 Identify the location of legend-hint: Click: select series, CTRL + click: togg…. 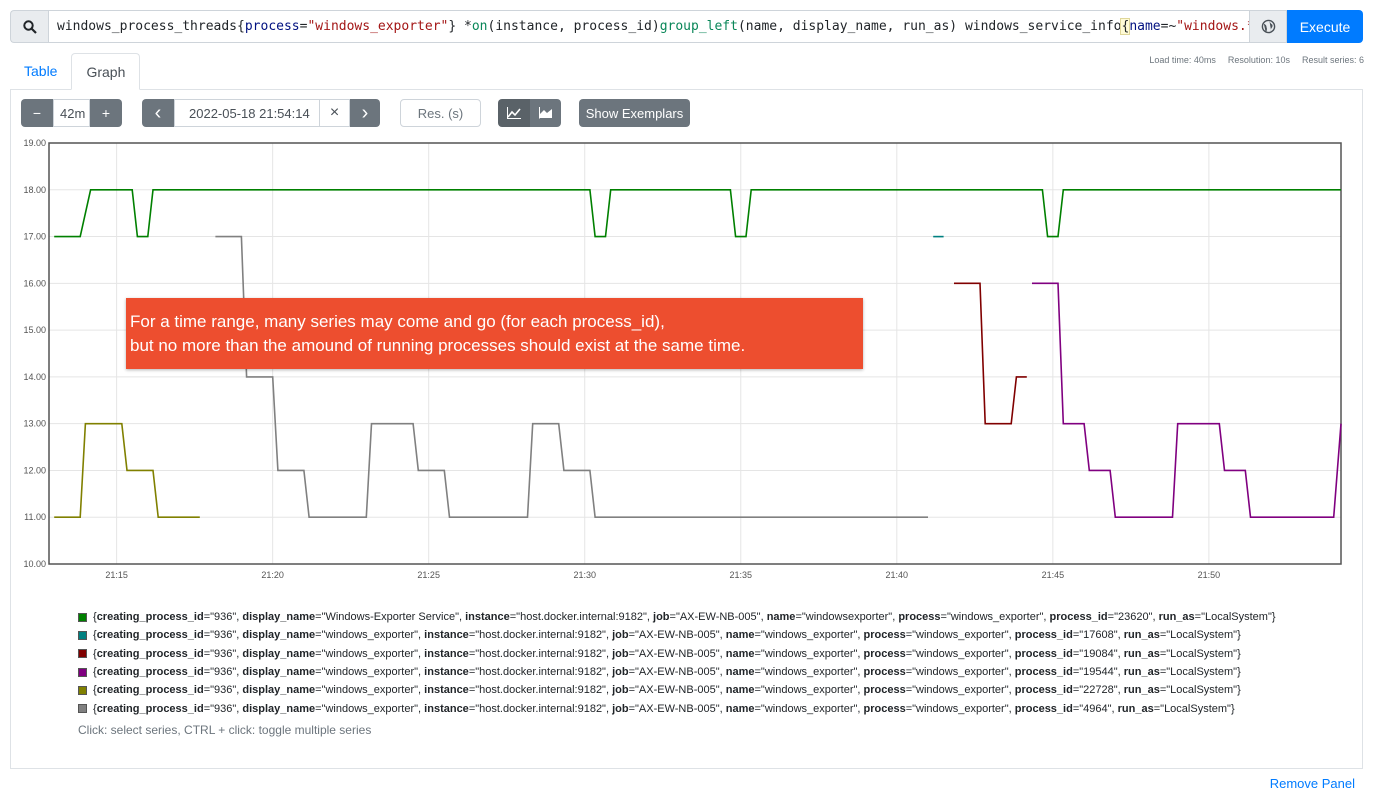
(225, 730).